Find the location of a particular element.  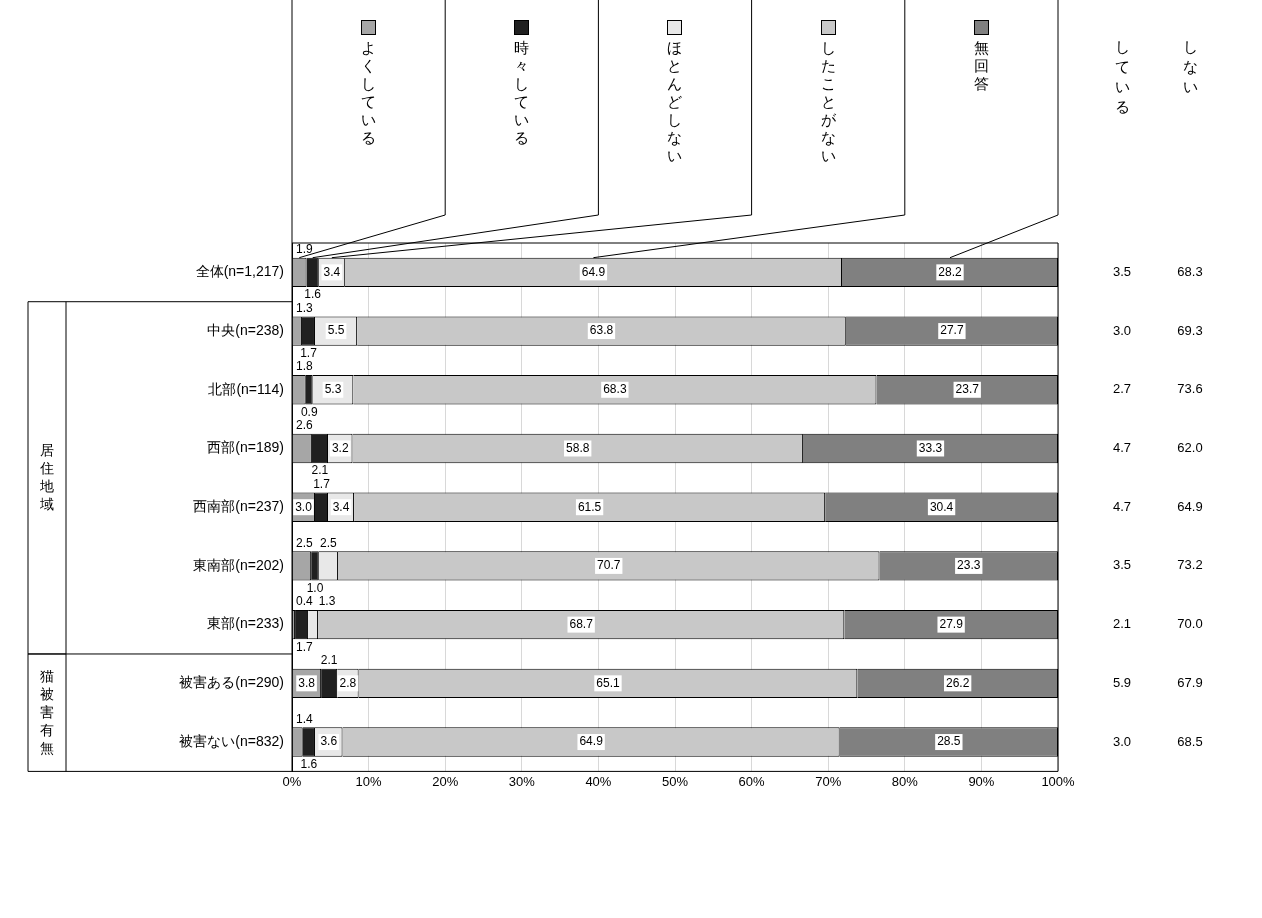

y-tick-label: 全体(n=1,217) is located at coordinates (239, 271).